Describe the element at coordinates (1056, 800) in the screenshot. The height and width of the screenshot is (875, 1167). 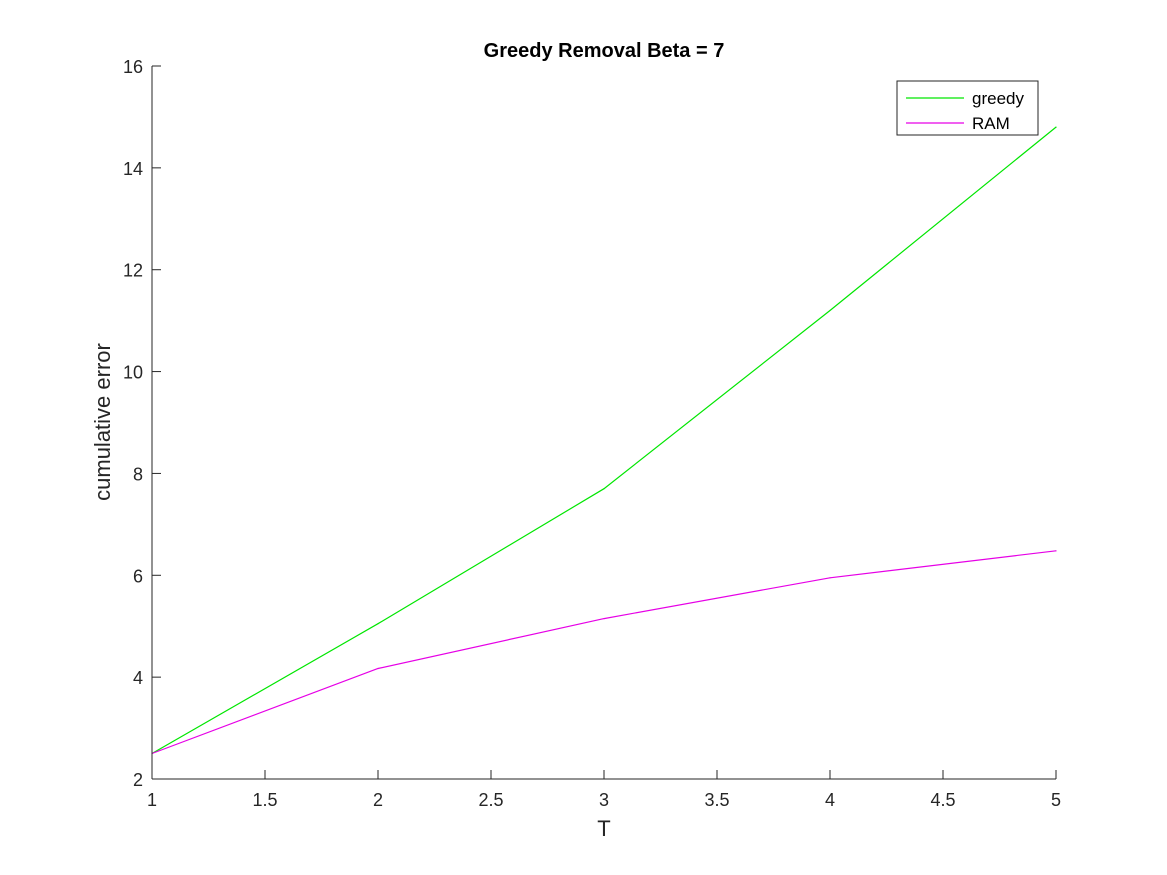
I see `x-tick-label: 5` at that location.